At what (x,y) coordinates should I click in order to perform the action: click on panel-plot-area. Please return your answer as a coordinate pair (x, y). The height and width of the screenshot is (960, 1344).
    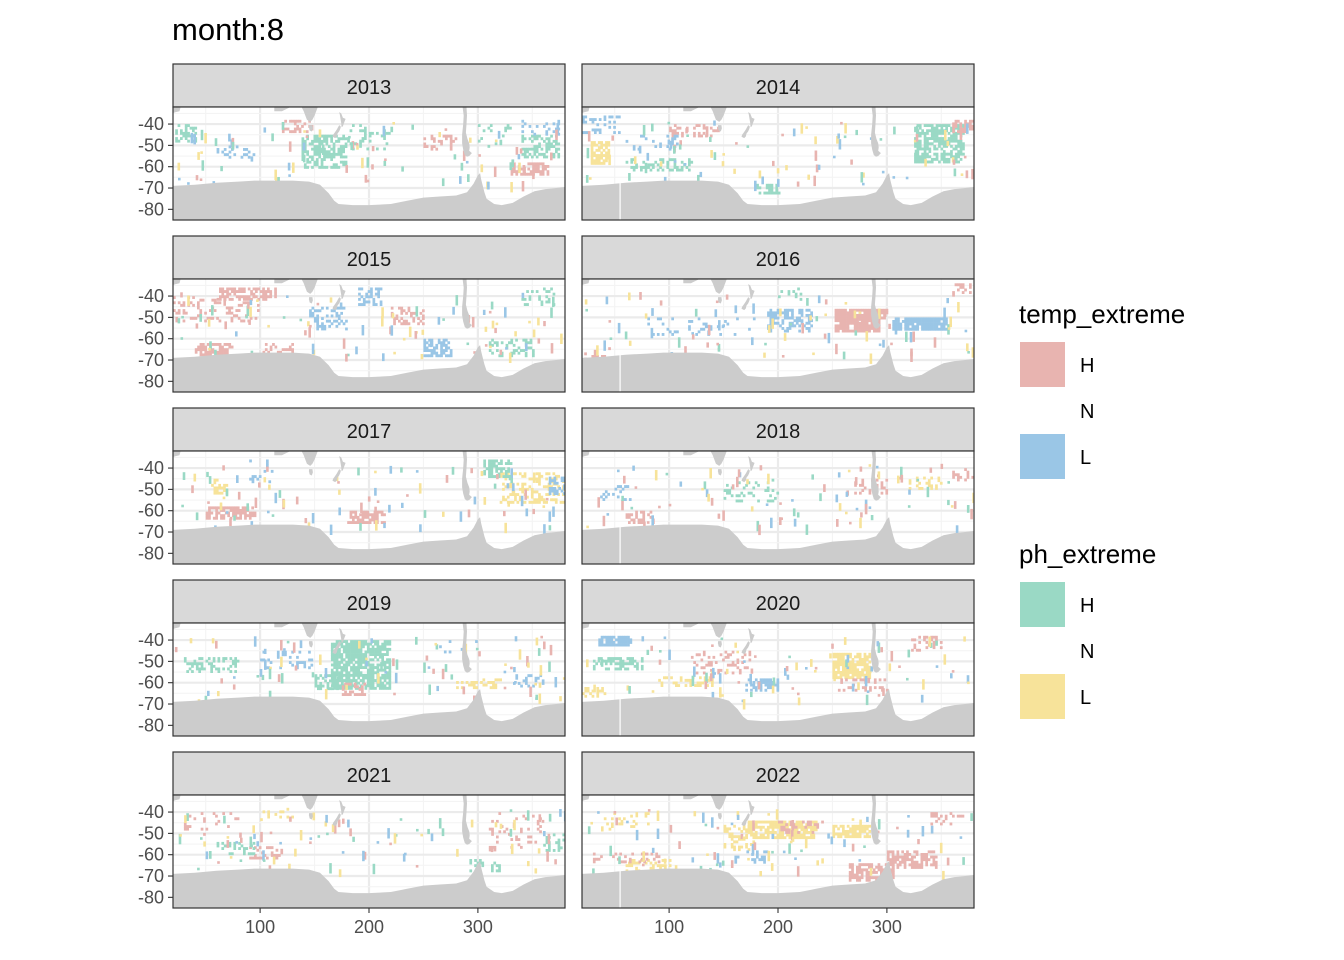
    Looking at the image, I should click on (369, 335).